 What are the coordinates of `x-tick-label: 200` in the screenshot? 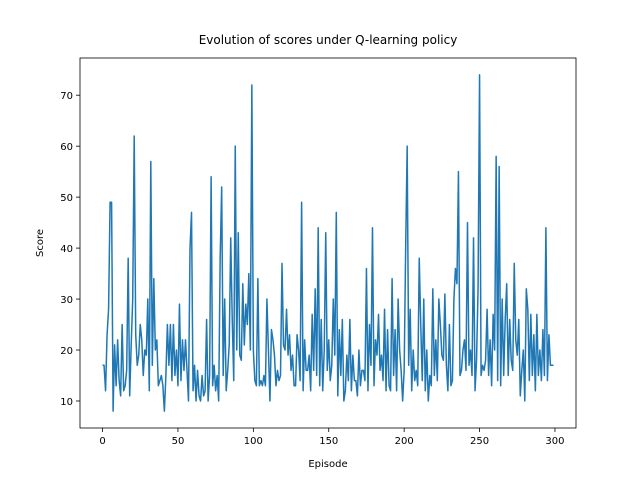 It's located at (404, 441).